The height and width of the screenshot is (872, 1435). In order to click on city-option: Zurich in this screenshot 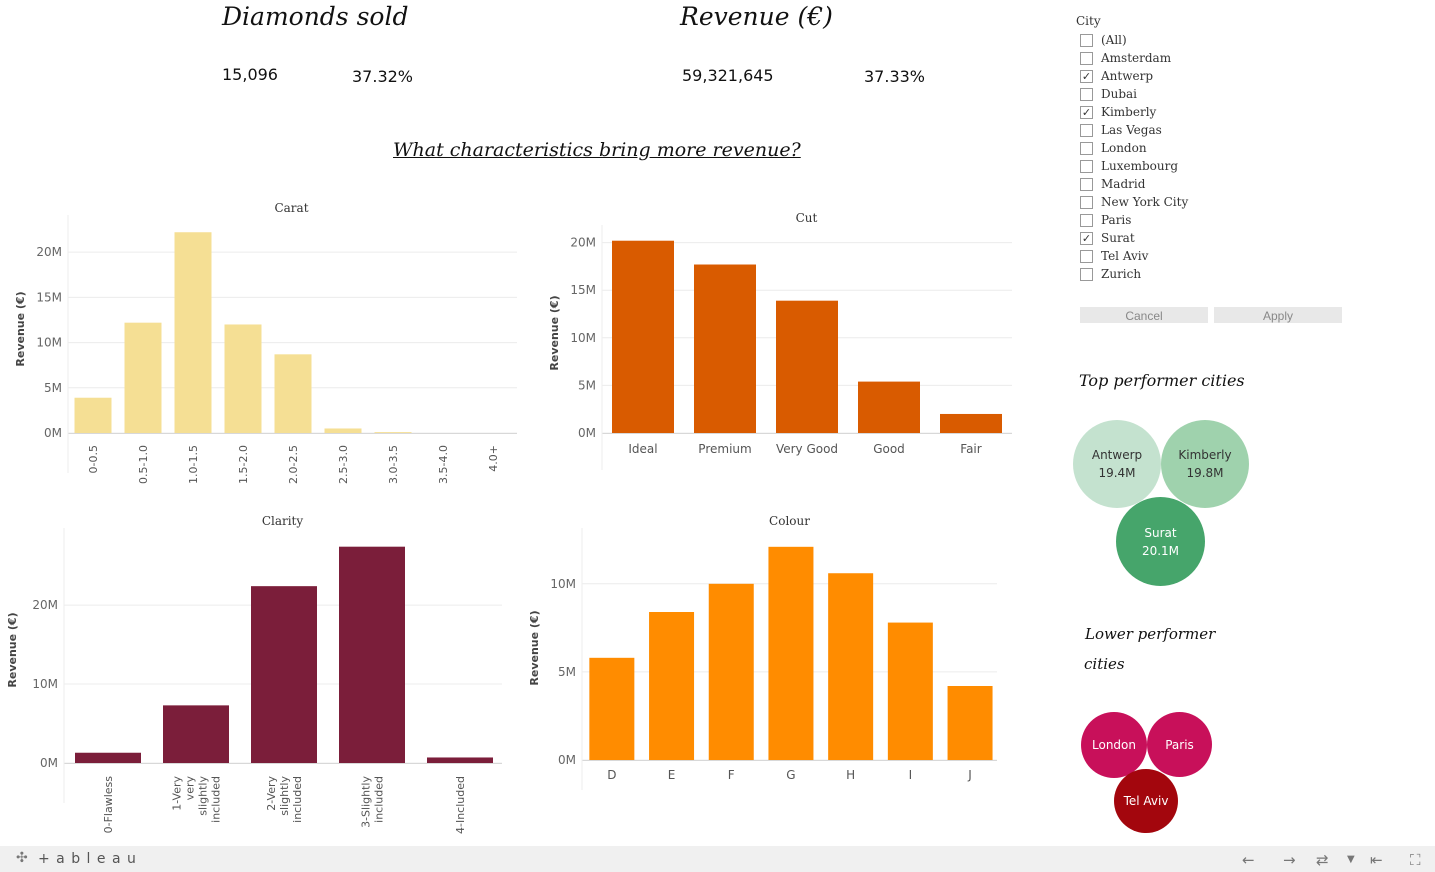, I will do `click(1110, 274)`.